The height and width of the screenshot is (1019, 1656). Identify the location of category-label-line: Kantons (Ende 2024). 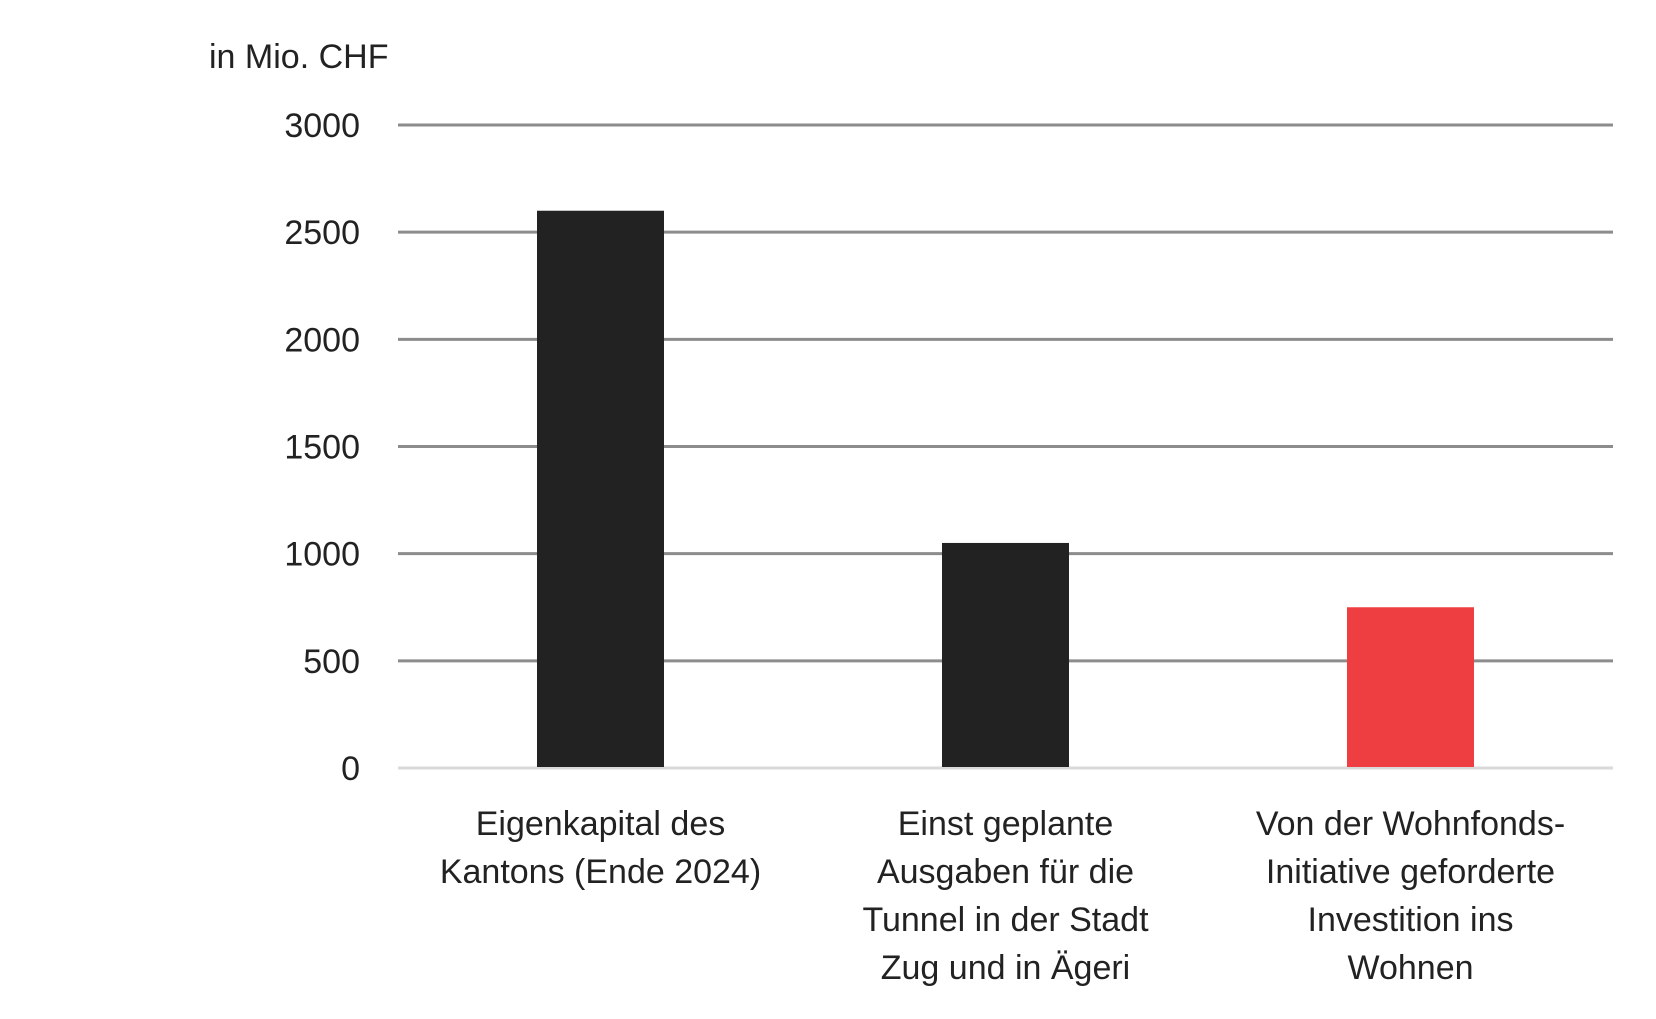
(600, 872).